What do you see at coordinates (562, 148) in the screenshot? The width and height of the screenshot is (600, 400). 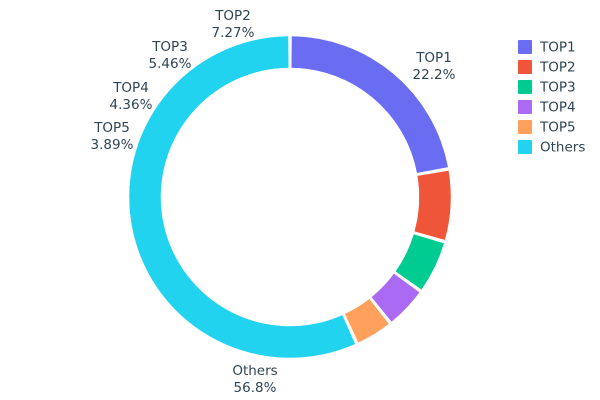 I see `legend-item-label: Others` at bounding box center [562, 148].